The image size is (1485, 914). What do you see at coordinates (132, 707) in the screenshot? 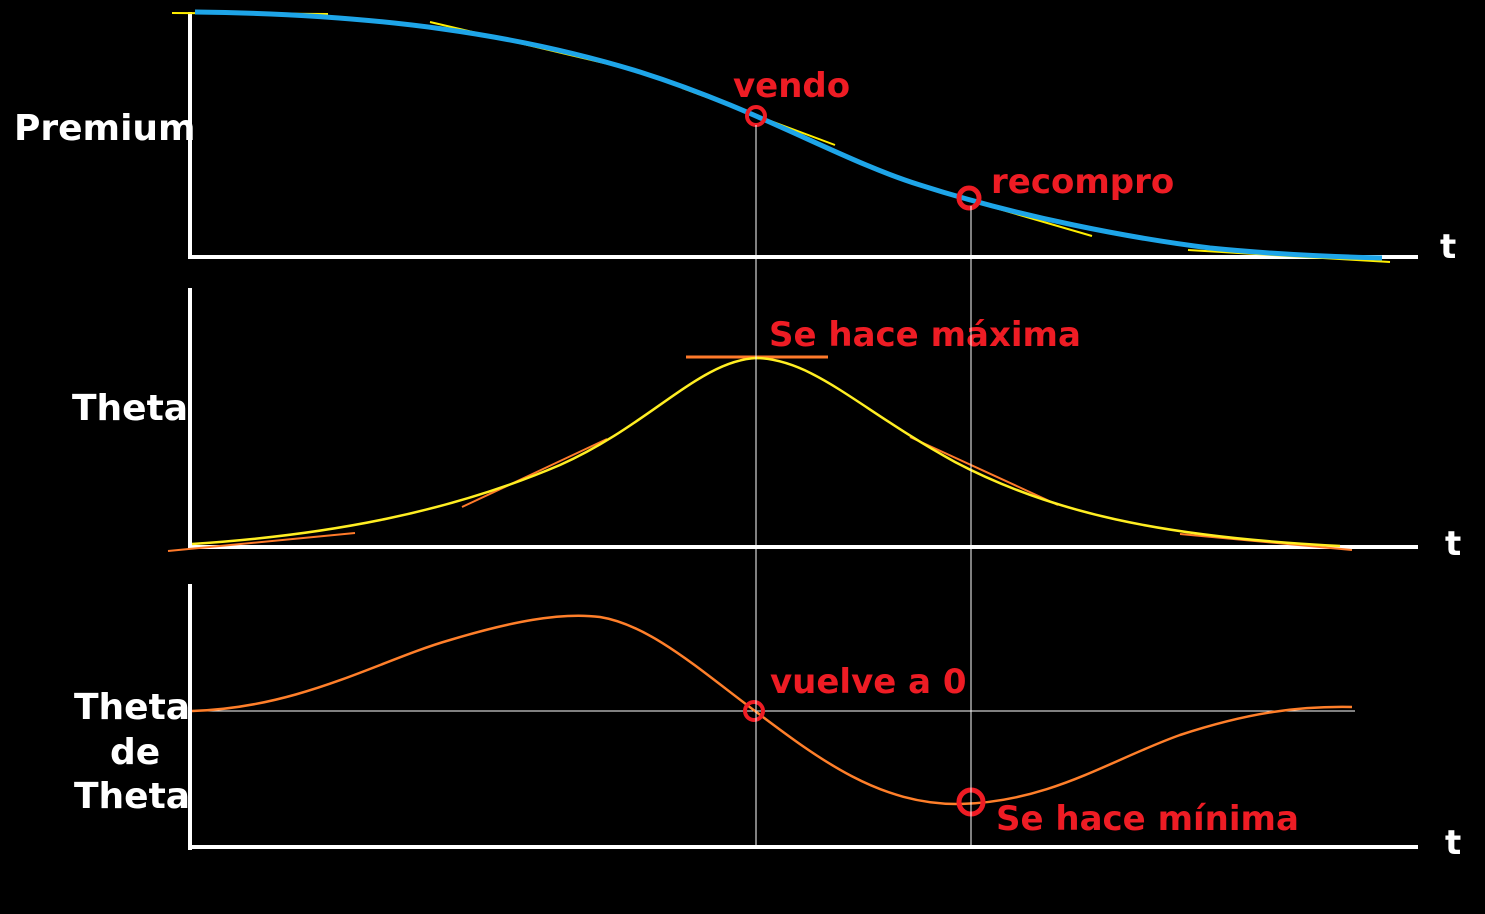
I see `theta-theta-label-line-1: Theta` at bounding box center [132, 707].